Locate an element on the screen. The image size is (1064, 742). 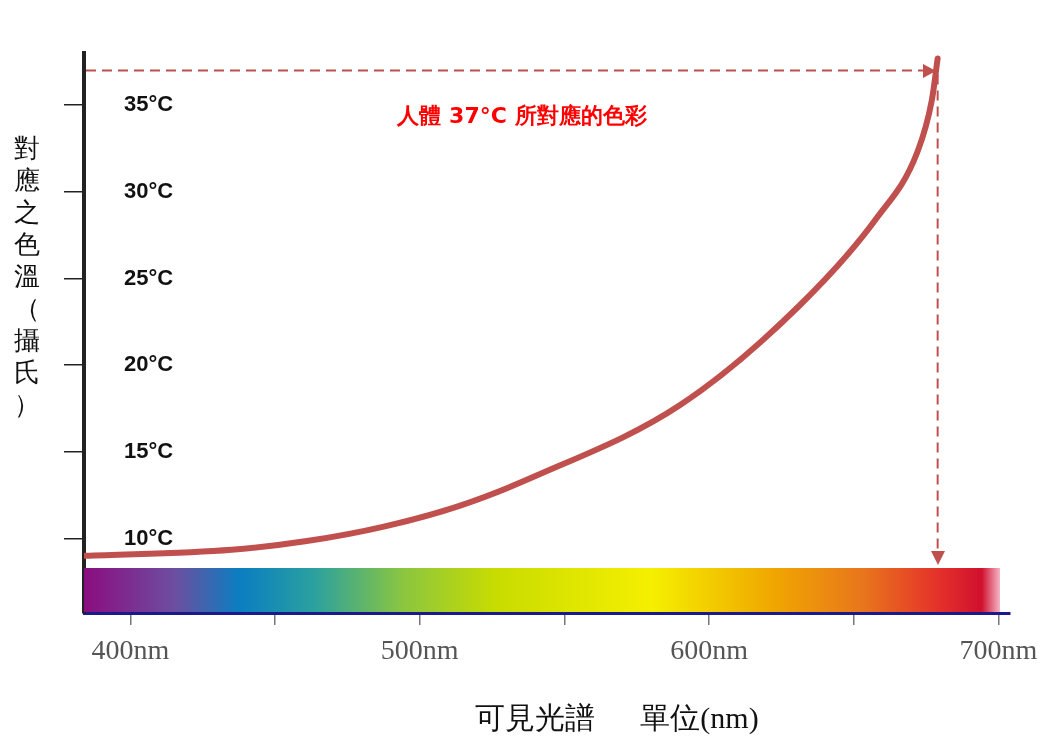
x-tick-label: 400nm is located at coordinates (130, 650).